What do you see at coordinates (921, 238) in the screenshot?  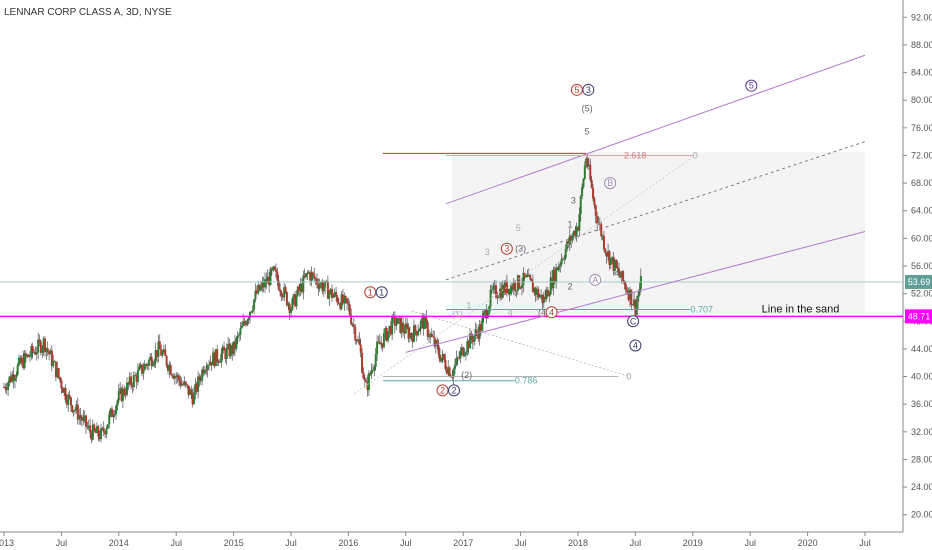 I see `y-tick-label: 60.00` at bounding box center [921, 238].